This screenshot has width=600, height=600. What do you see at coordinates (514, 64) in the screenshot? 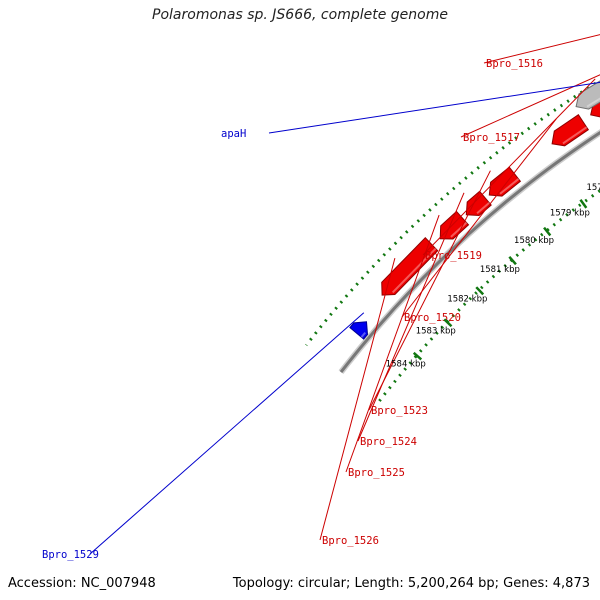
I see `gene-label-bpro-1516: Bpro_1516` at bounding box center [514, 64].